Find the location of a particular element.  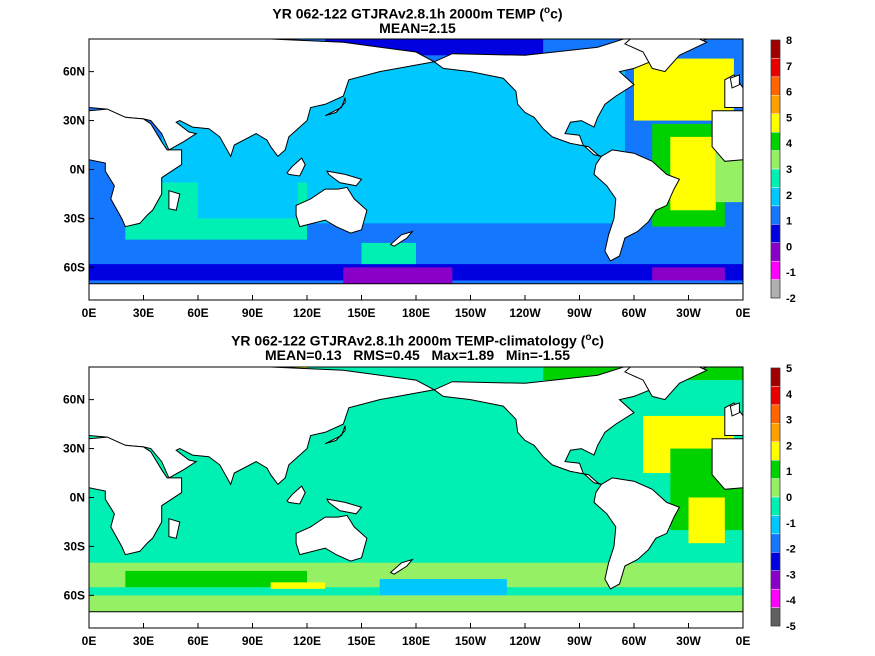

colorbar-label: 1 is located at coordinates (789, 472).